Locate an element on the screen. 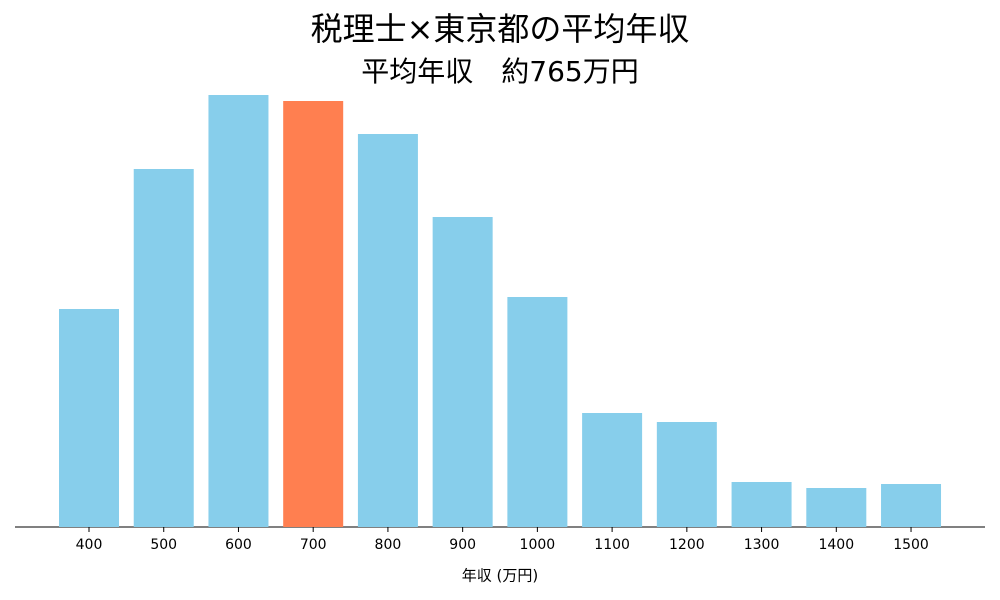  x-tick-label: 600 is located at coordinates (238, 545).